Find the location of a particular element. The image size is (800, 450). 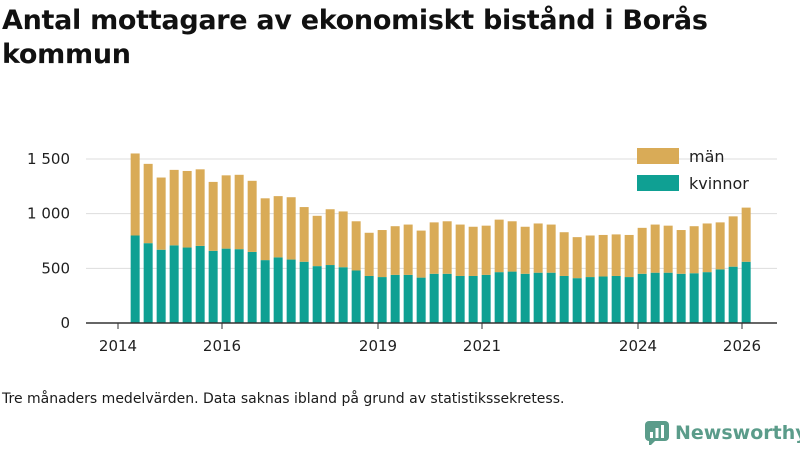

x-axis: 2014 2016 2019 2021 2024 2026 is located at coordinates (431, 338).